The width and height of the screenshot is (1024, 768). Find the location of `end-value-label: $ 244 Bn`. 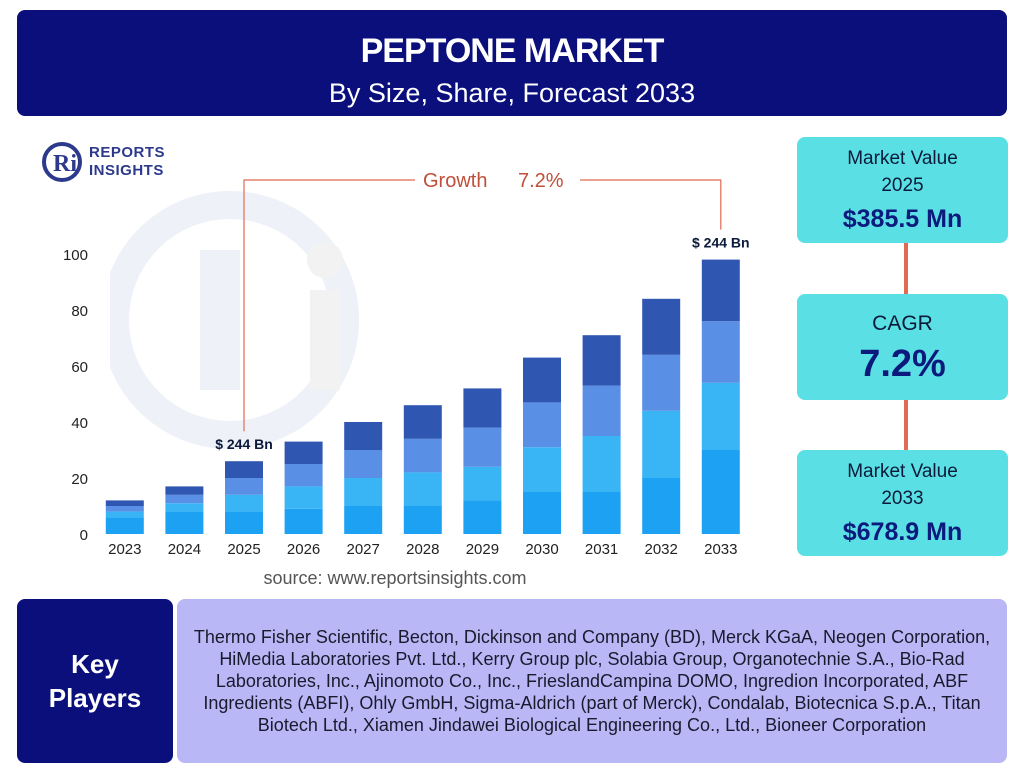

end-value-label: $ 244 Bn is located at coordinates (721, 243).